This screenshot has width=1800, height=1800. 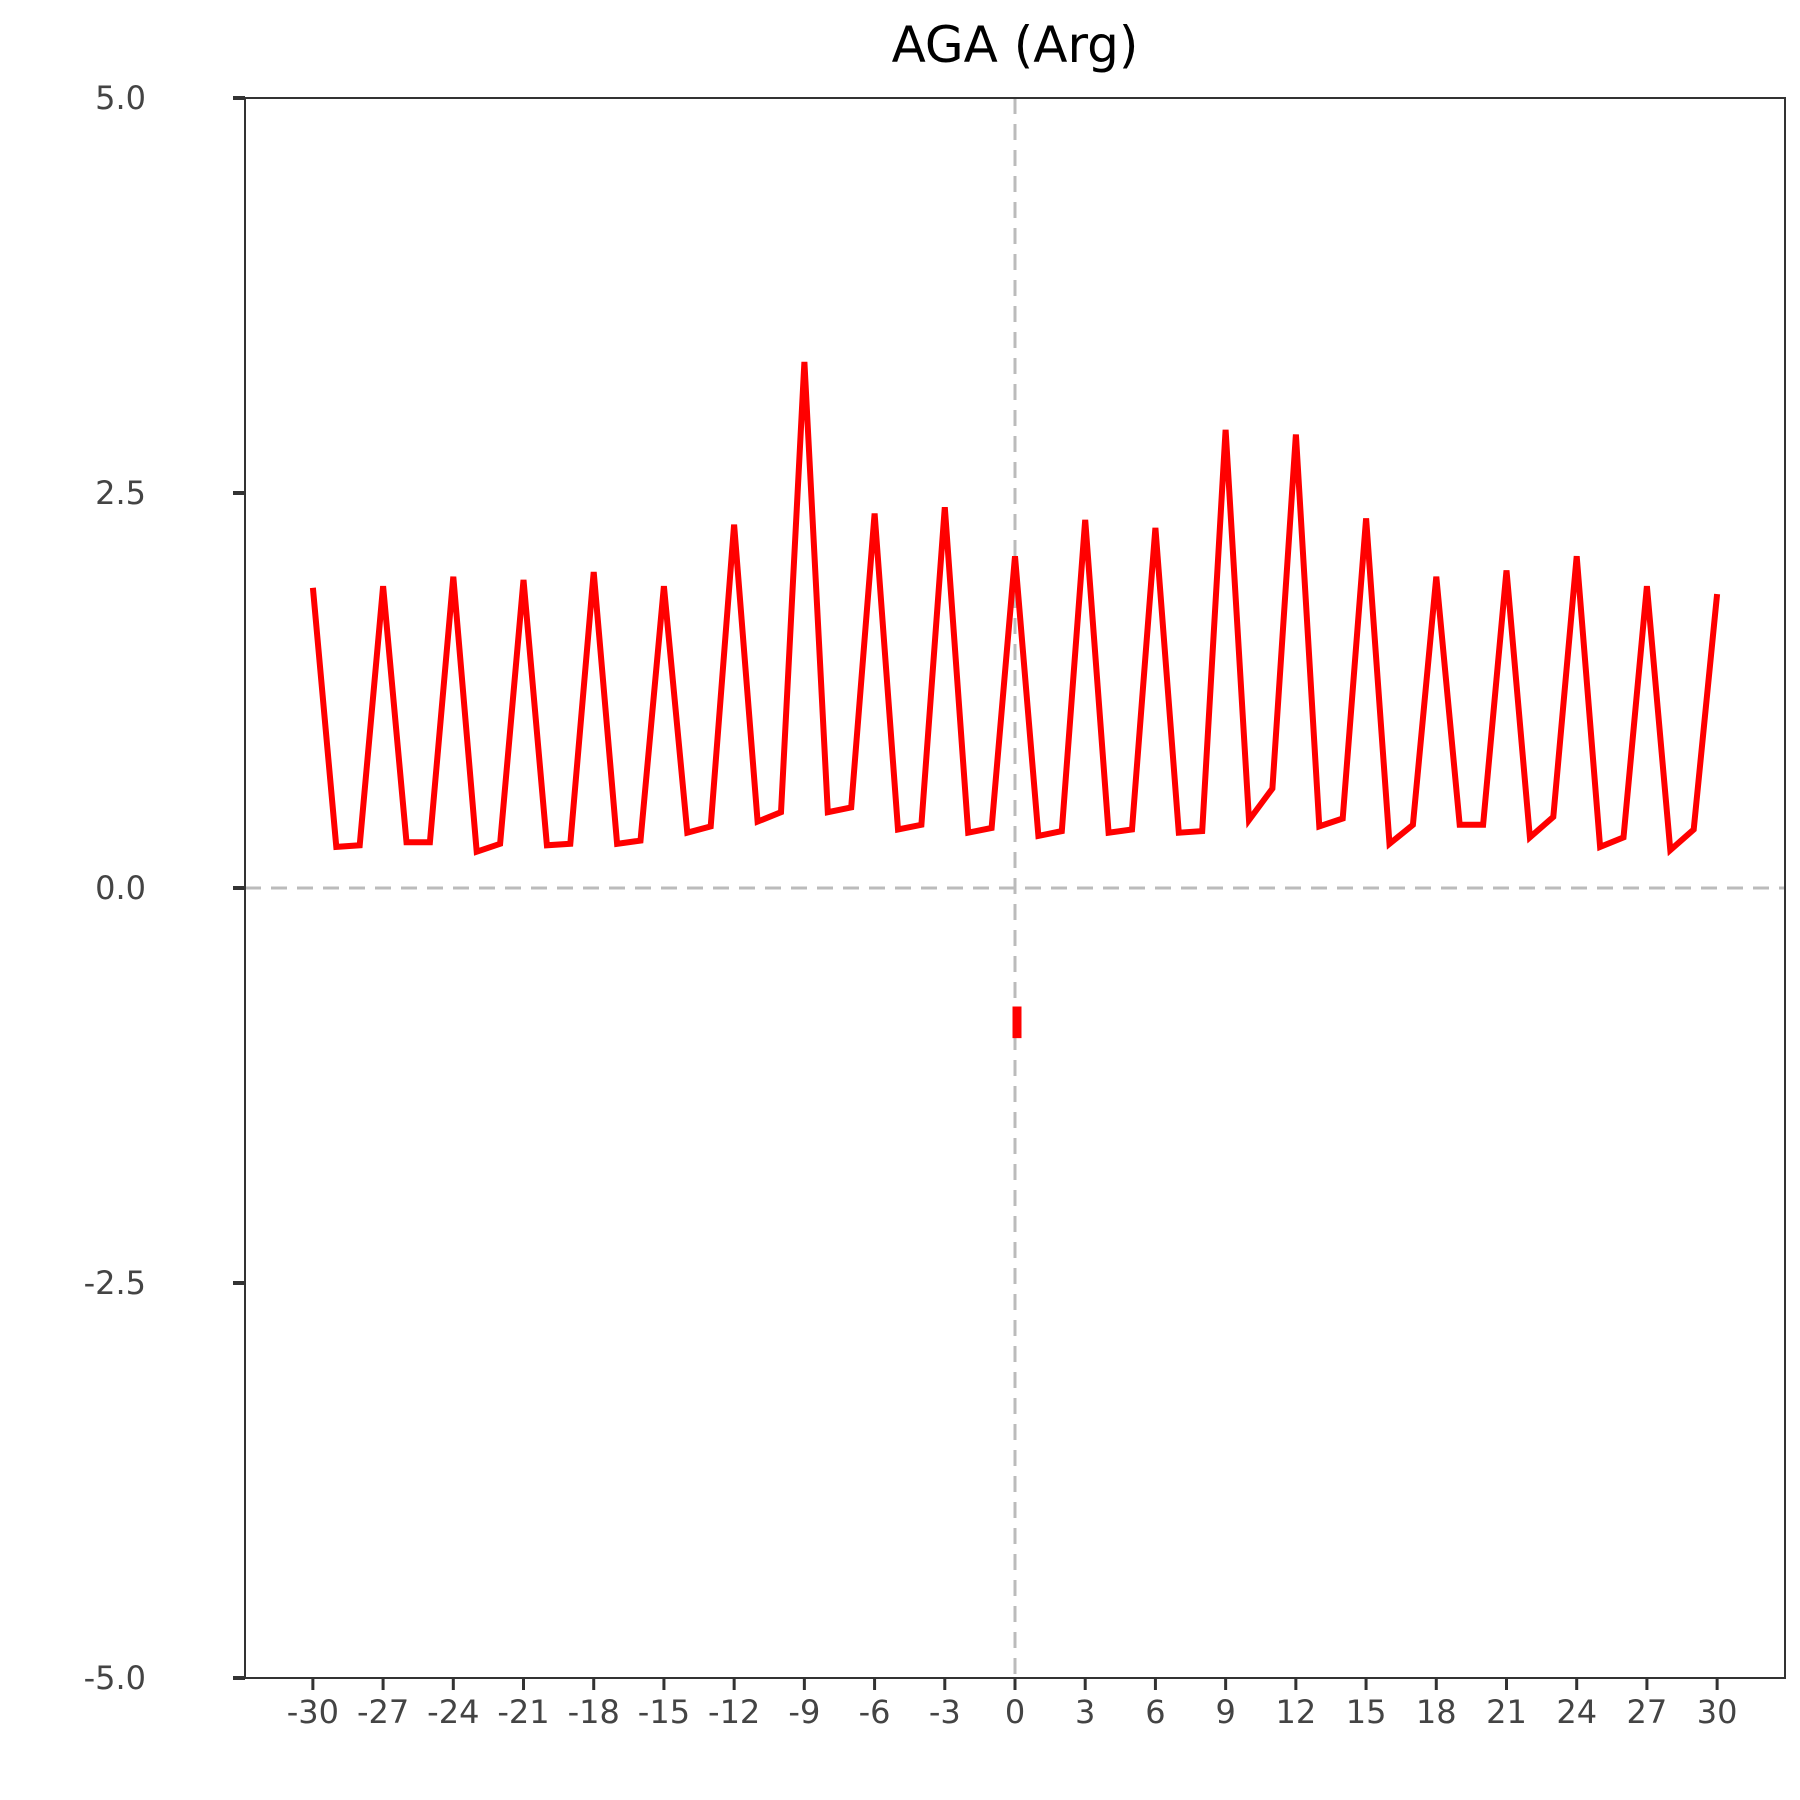 I want to click on y-tick-label: 0.0, so click(x=120, y=888).